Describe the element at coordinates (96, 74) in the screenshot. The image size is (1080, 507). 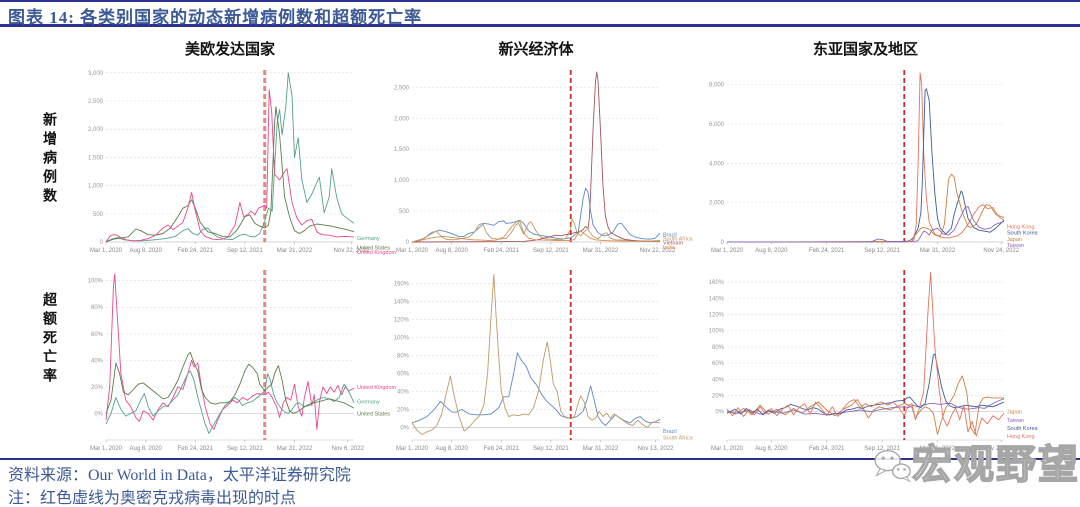
I see `svg-text: 3,000` at that location.